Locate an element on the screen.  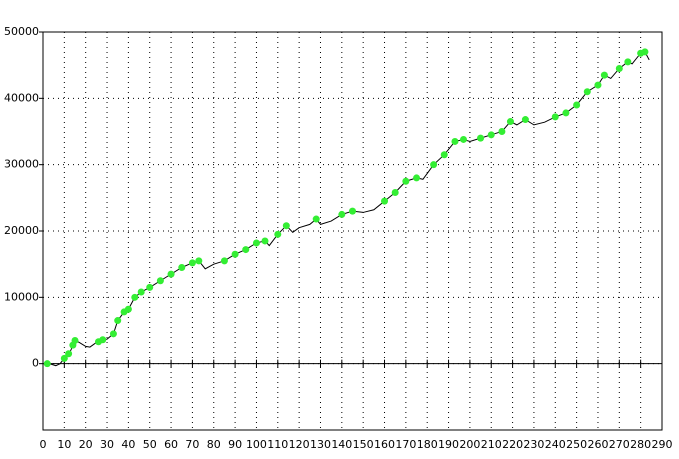
x-tick-label: 160 is located at coordinates (384, 444).